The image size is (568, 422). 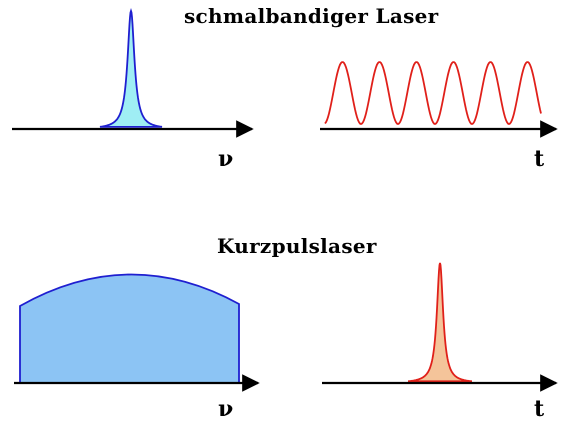 What do you see at coordinates (539, 159) in the screenshot?
I see `time-label-top: t` at bounding box center [539, 159].